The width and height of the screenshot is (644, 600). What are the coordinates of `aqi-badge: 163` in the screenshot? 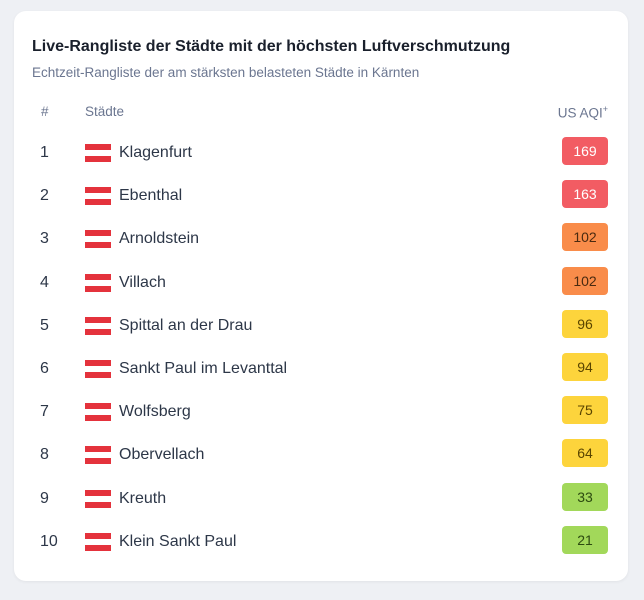 It's located at (585, 194).